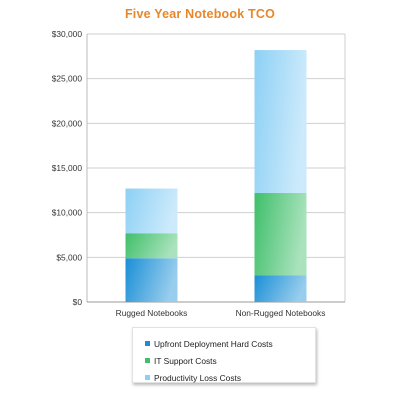  What do you see at coordinates (78, 302) in the screenshot?
I see `y-tick-label: $0` at bounding box center [78, 302].